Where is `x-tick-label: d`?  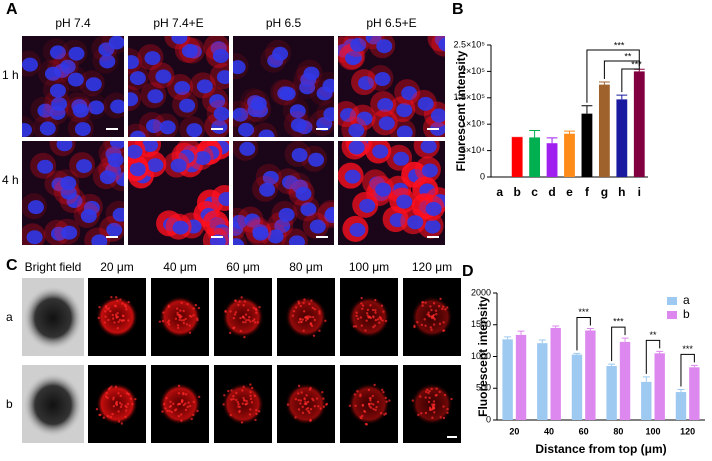 x-tick-label: d is located at coordinates (551, 192).